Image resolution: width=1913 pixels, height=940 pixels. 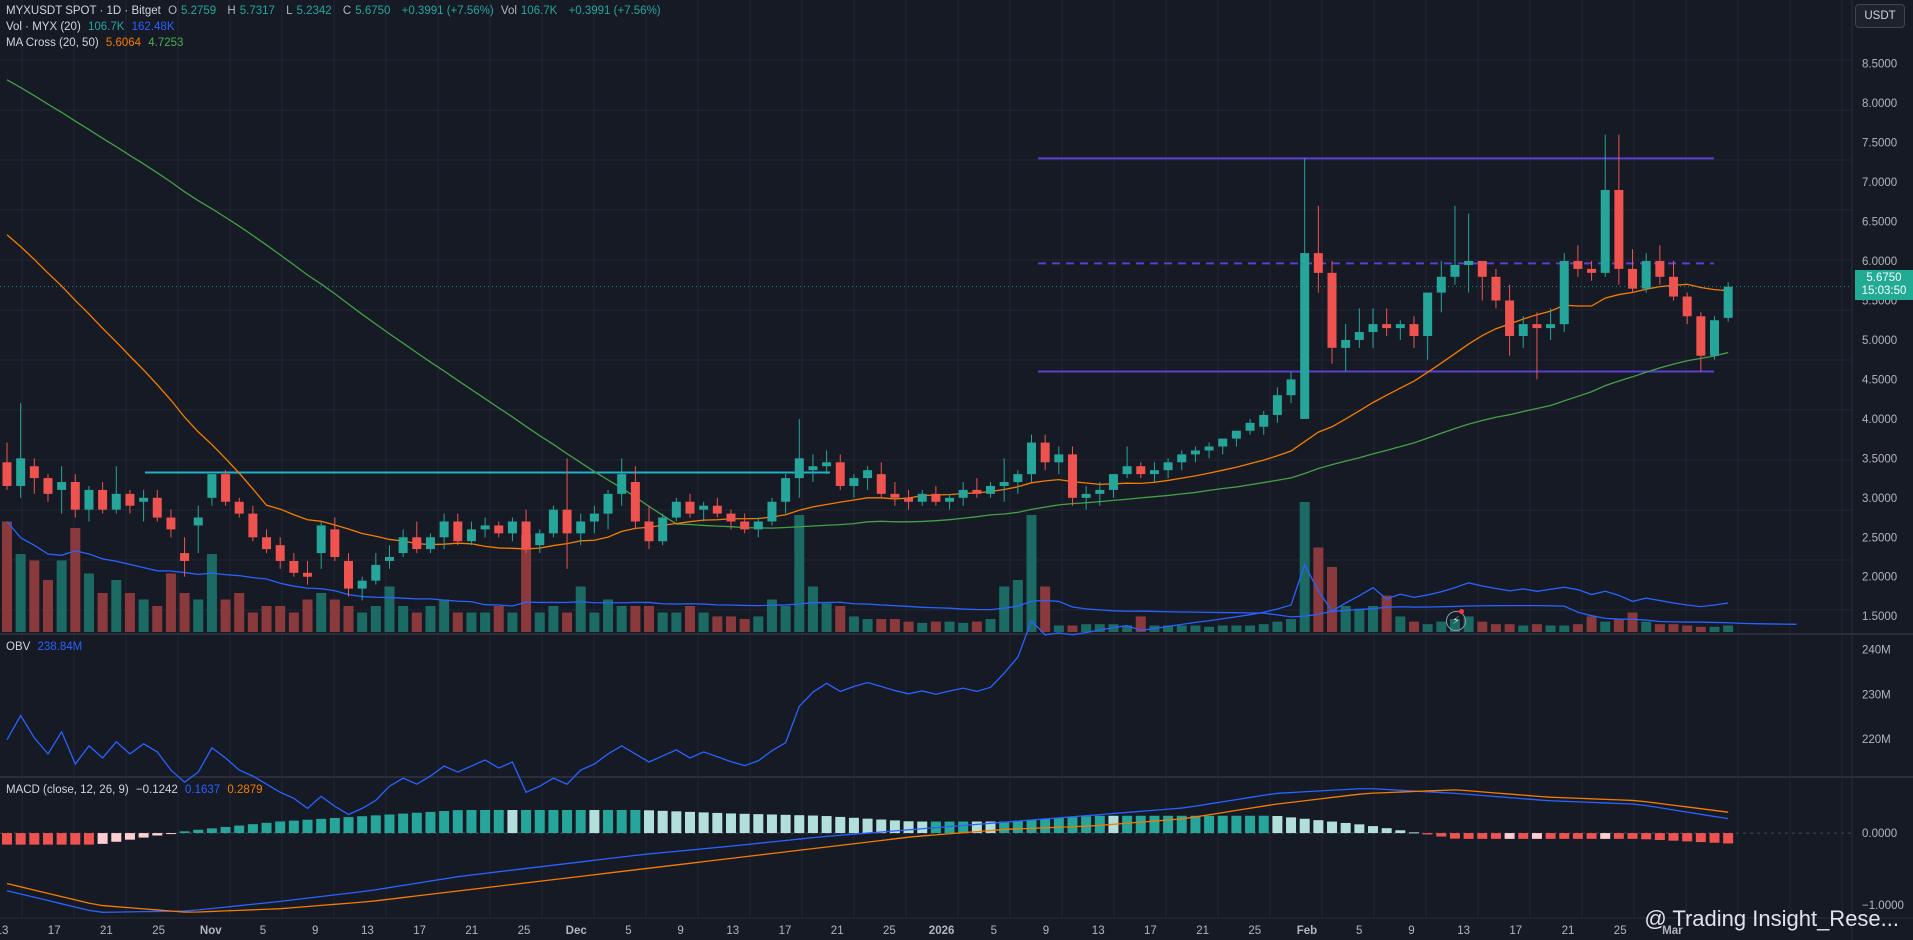 I want to click on price-tick-label: 8.0000, so click(x=1879, y=104).